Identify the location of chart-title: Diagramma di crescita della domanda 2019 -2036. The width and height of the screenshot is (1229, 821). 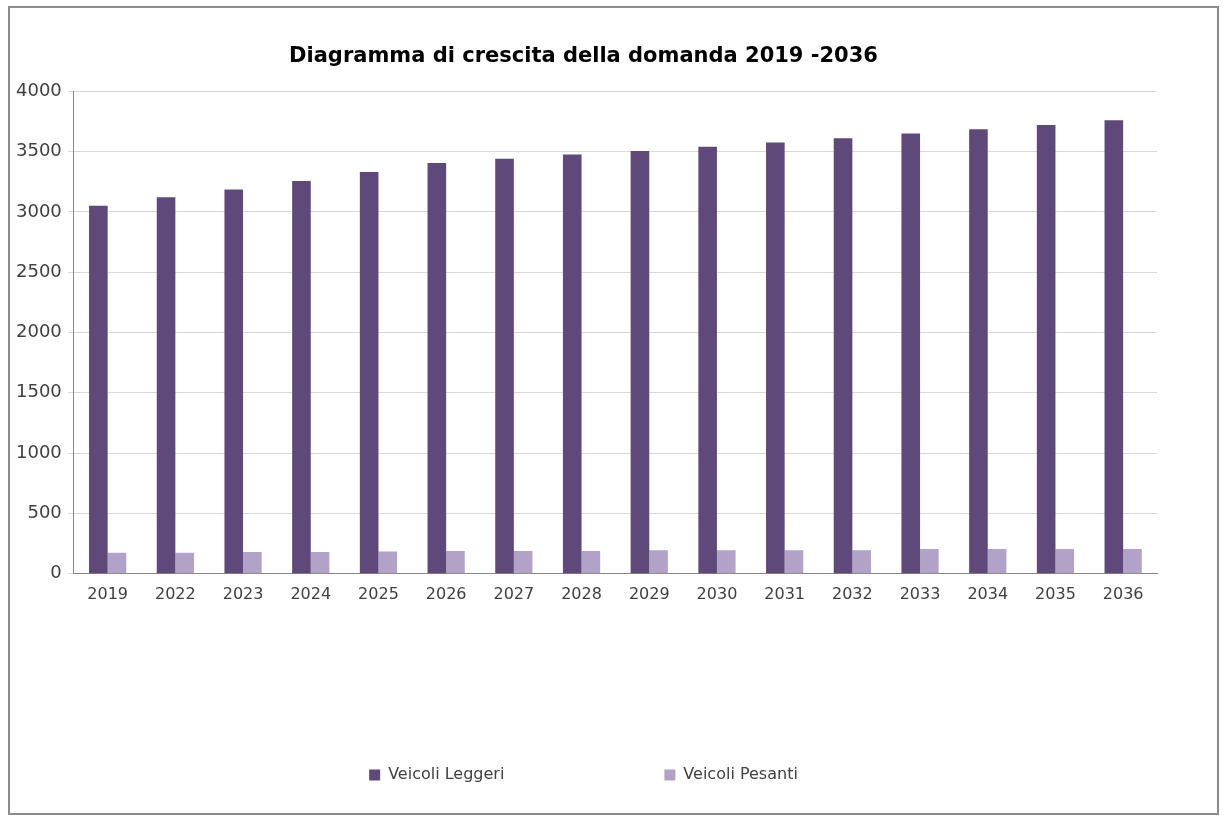
(583, 55).